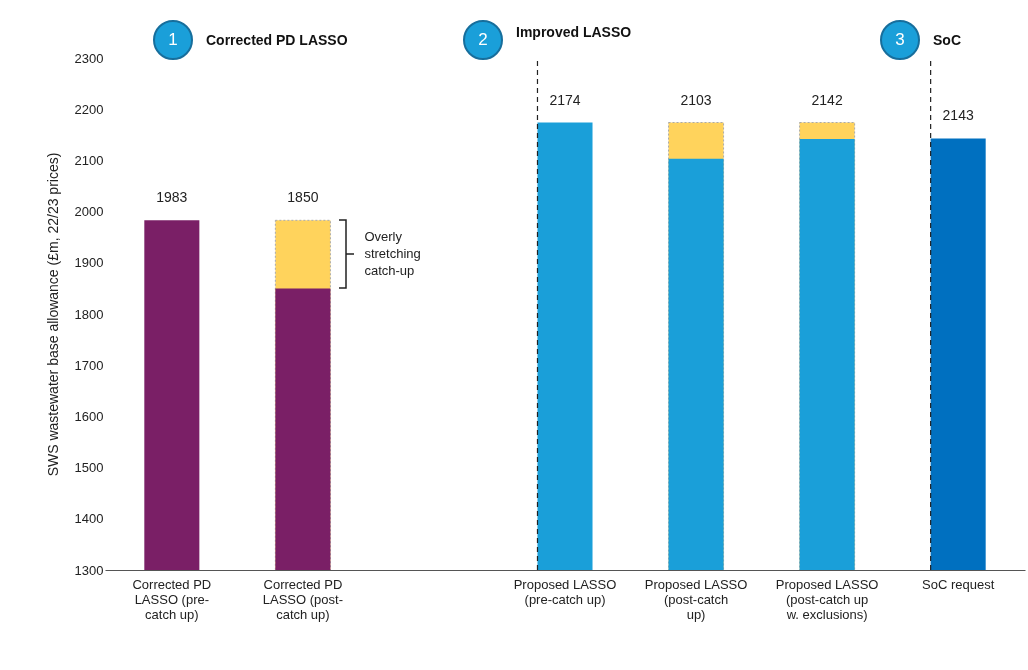 The height and width of the screenshot is (670, 1028). I want to click on x-tick-label: Proposed LASSO (pre-catch up), so click(565, 591).